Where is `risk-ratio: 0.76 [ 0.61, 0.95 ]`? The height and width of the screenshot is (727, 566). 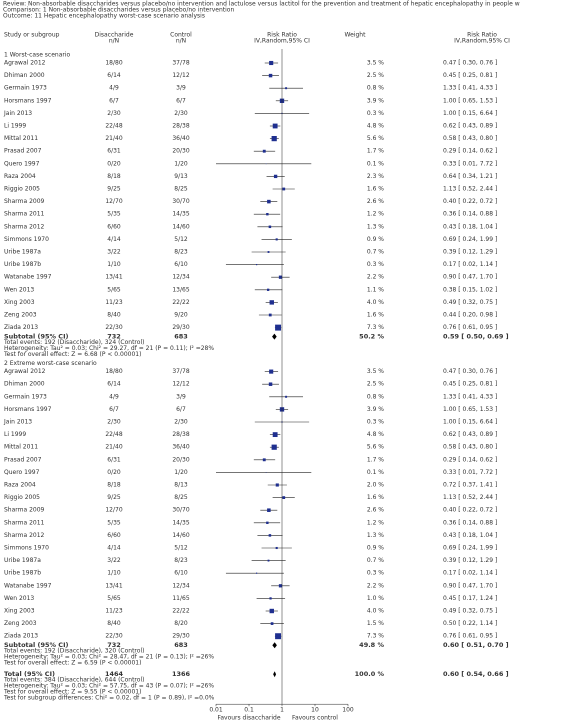 risk-ratio: 0.76 [ 0.61, 0.95 ] is located at coordinates (470, 636).